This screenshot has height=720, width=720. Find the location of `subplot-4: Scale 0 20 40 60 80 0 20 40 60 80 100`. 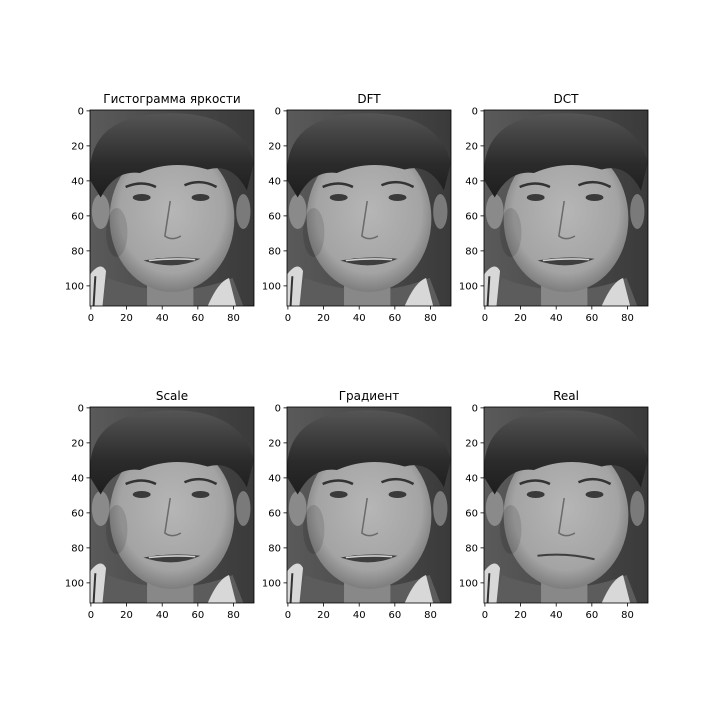

subplot-4: Scale 0 20 40 60 80 0 20 40 60 80 100 is located at coordinates (159, 505).